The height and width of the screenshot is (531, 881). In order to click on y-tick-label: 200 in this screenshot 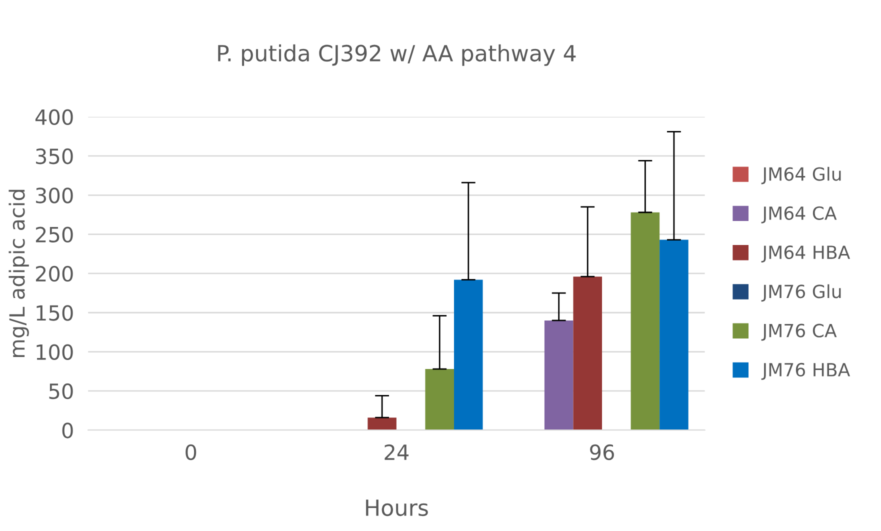, I will do `click(54, 274)`.